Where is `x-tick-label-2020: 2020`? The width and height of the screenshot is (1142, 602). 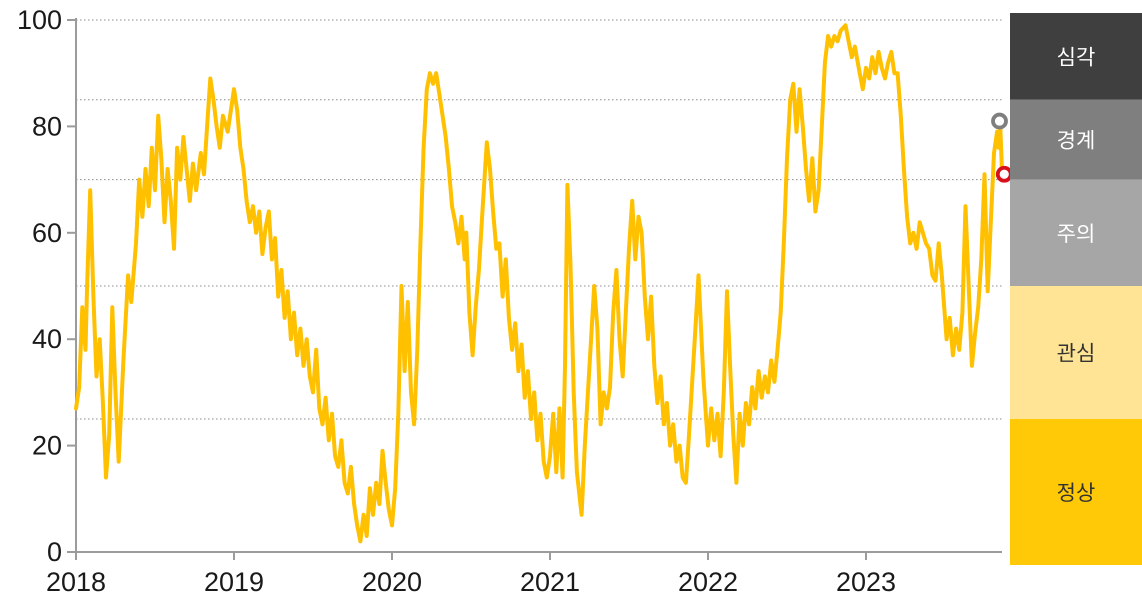
x-tick-label-2020: 2020 is located at coordinates (392, 582).